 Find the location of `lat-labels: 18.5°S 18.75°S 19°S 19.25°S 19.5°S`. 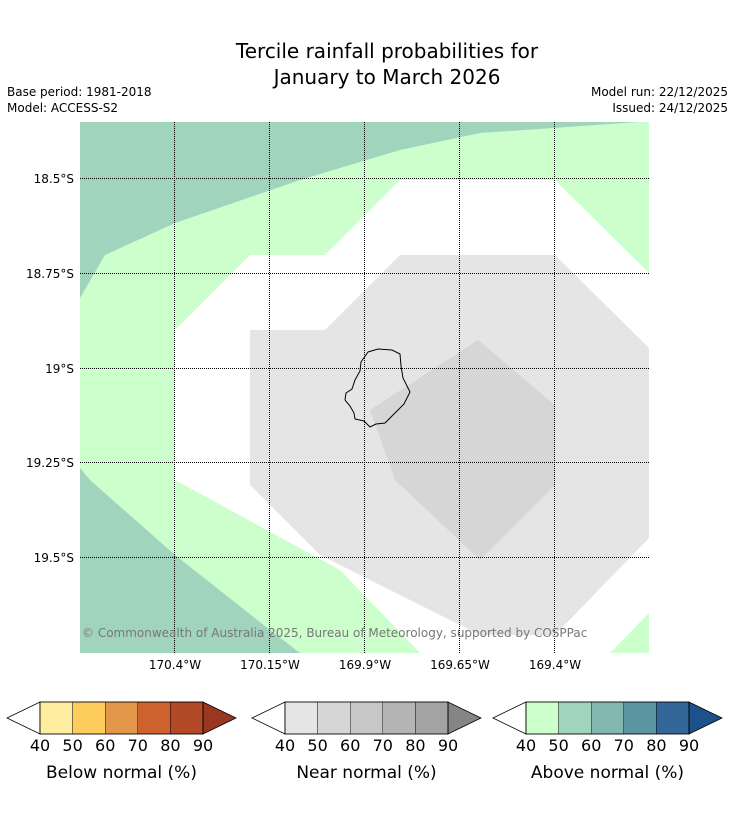

lat-labels: 18.5°S 18.75°S 19°S 19.25°S 19.5°S is located at coordinates (50, 368).